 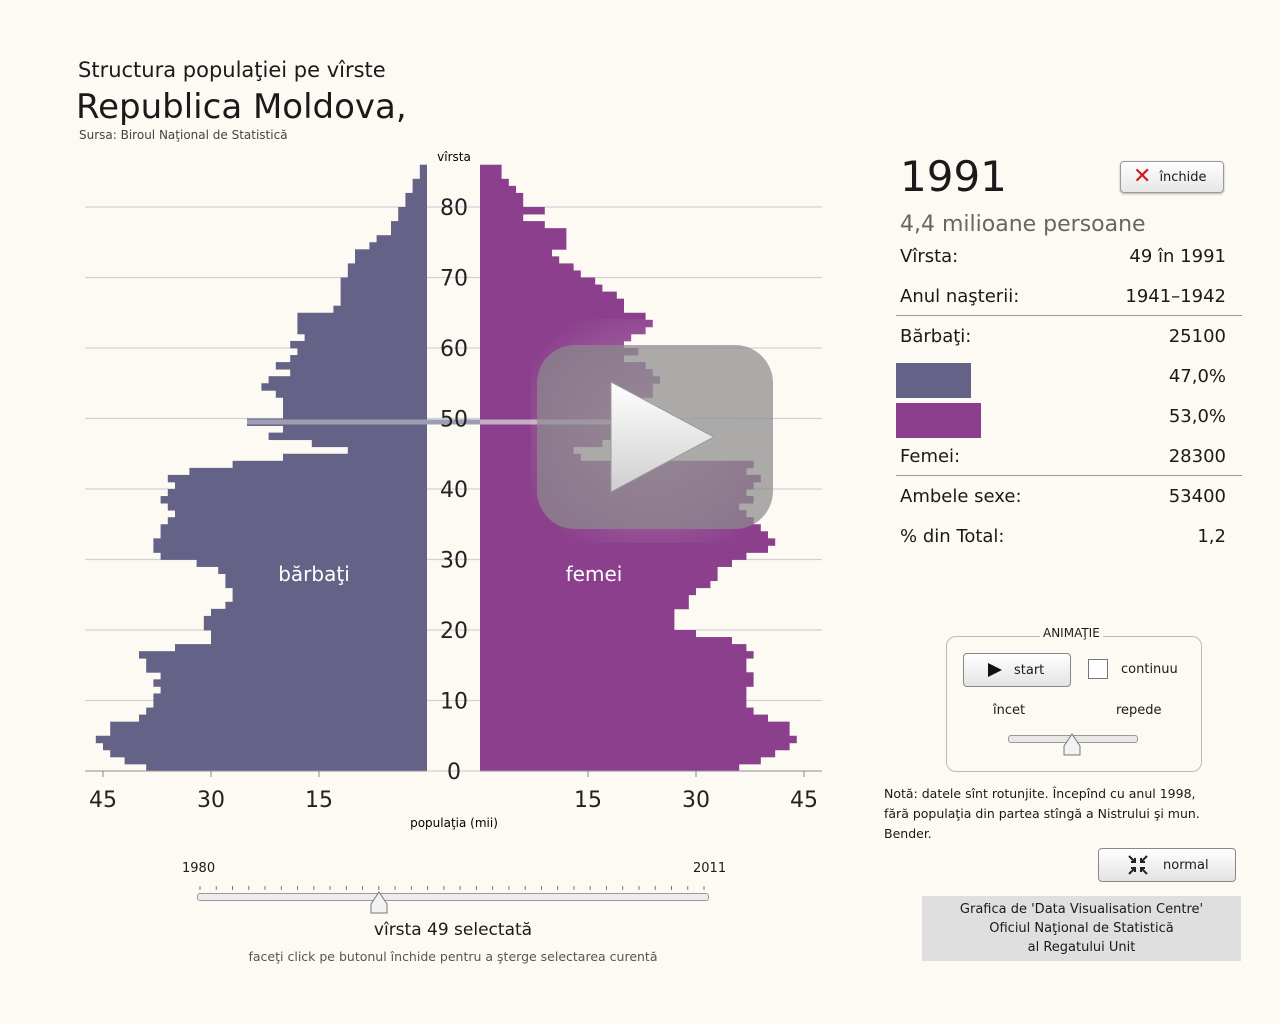 I want to click on normal-size-button: normal, so click(x=1167, y=865).